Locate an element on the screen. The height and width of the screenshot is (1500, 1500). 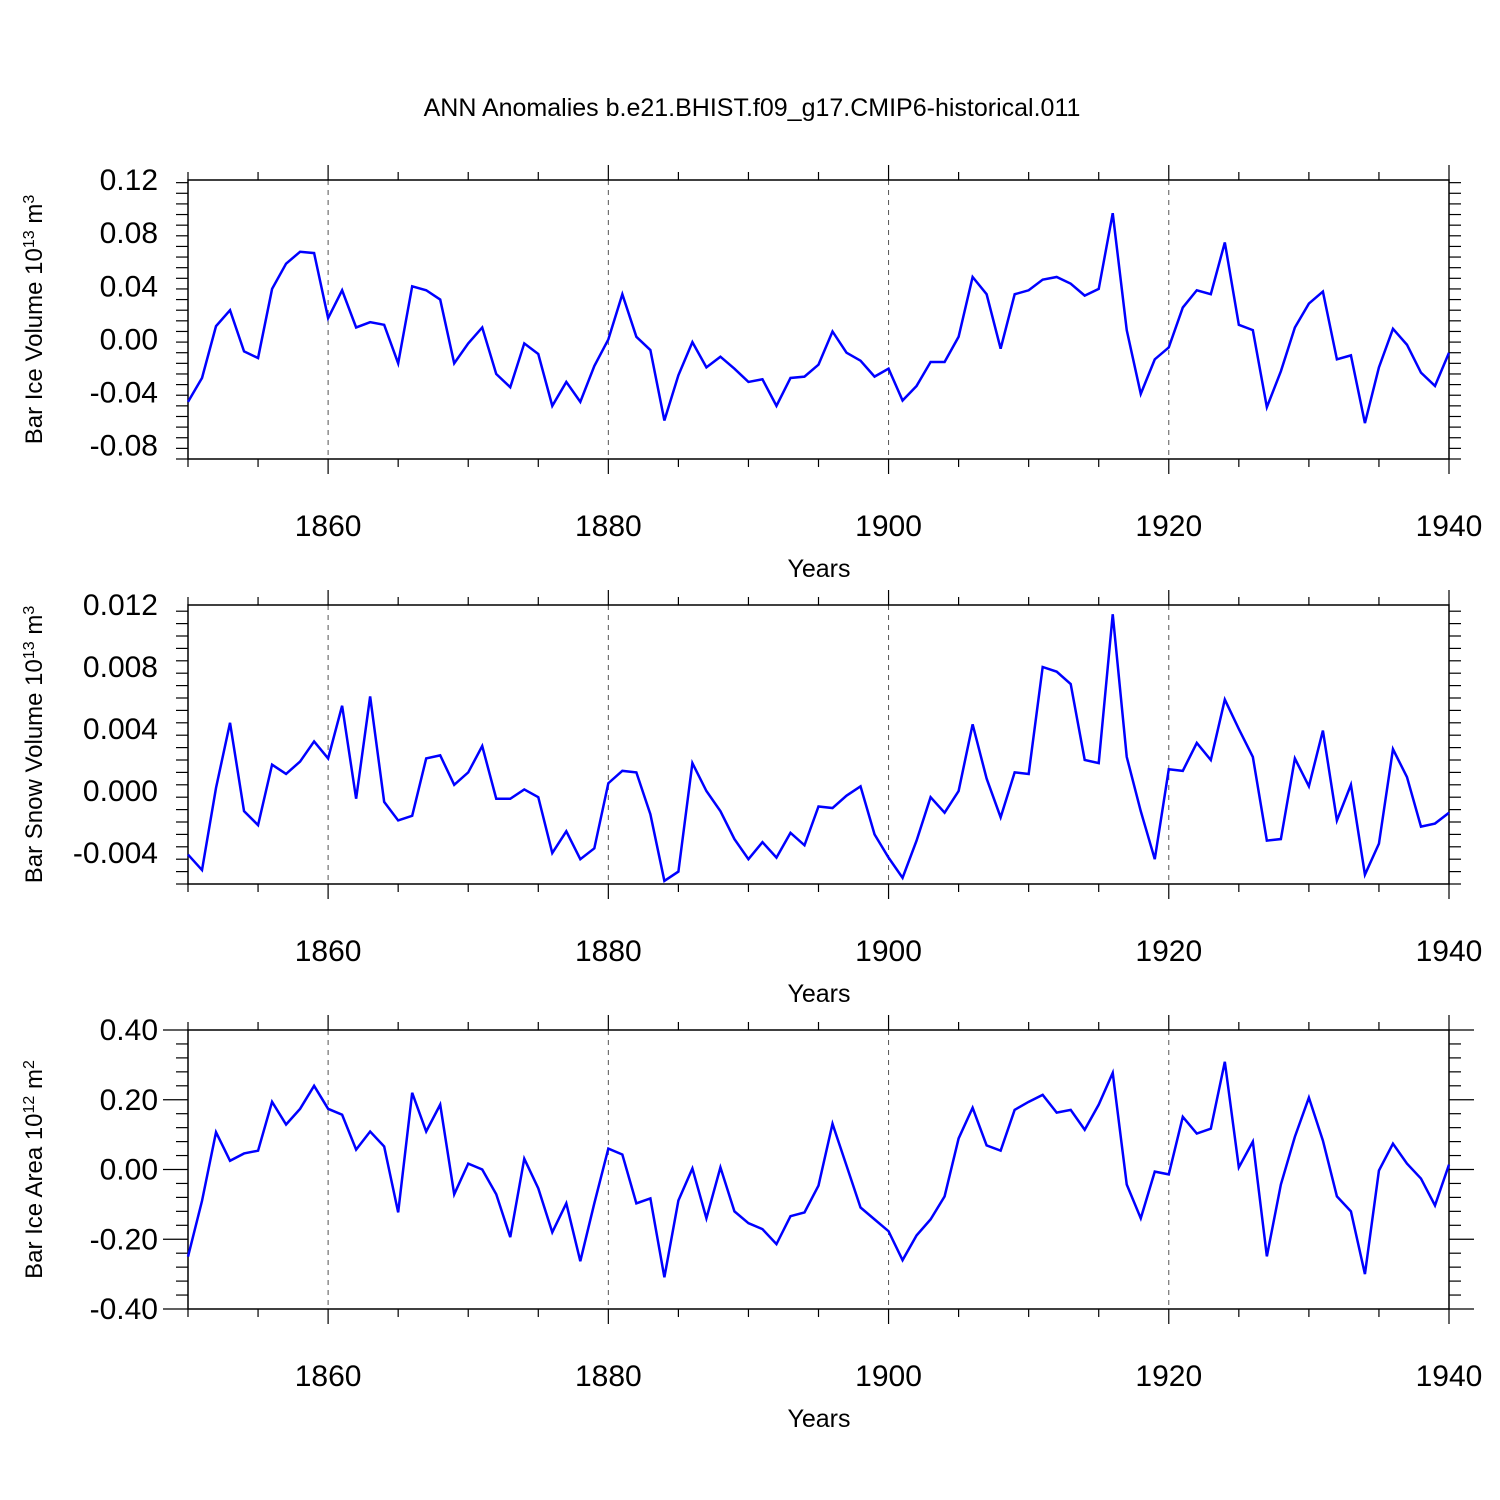
y-tick-label: -0.40 is located at coordinates (124, 1309).